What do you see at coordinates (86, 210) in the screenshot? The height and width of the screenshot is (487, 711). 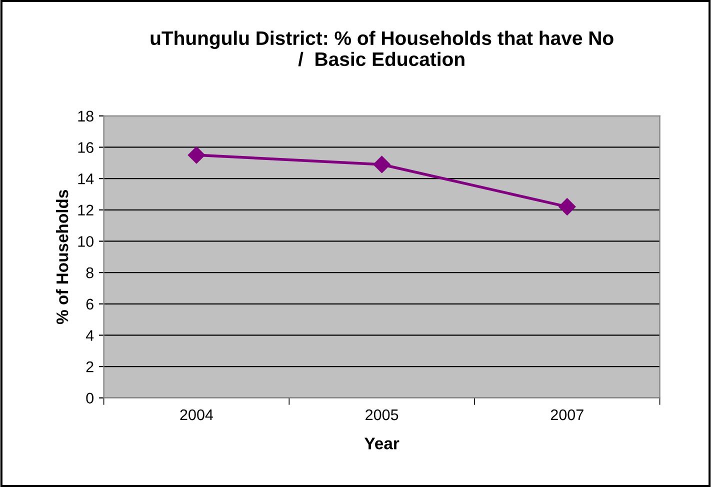 I see `y-tick-label: 12` at bounding box center [86, 210].